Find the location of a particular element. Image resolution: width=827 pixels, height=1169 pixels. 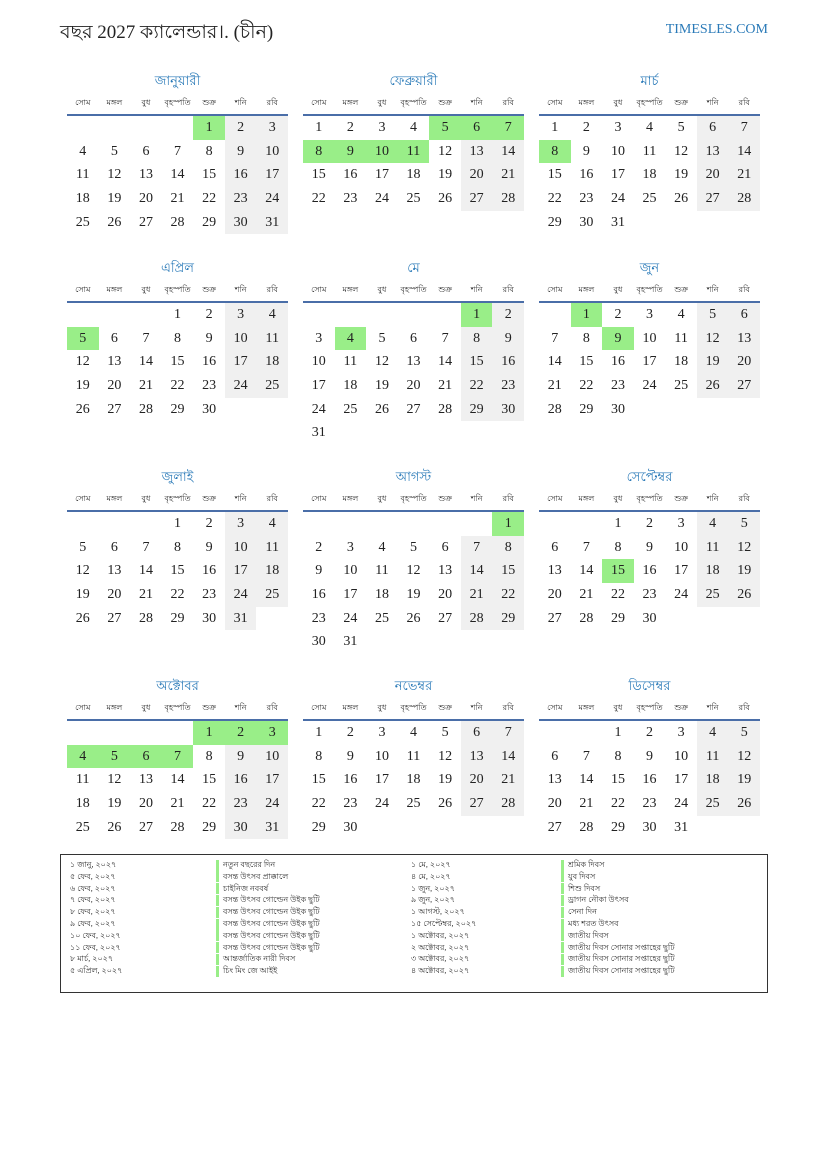

holiday-day: 7 is located at coordinates (508, 128).